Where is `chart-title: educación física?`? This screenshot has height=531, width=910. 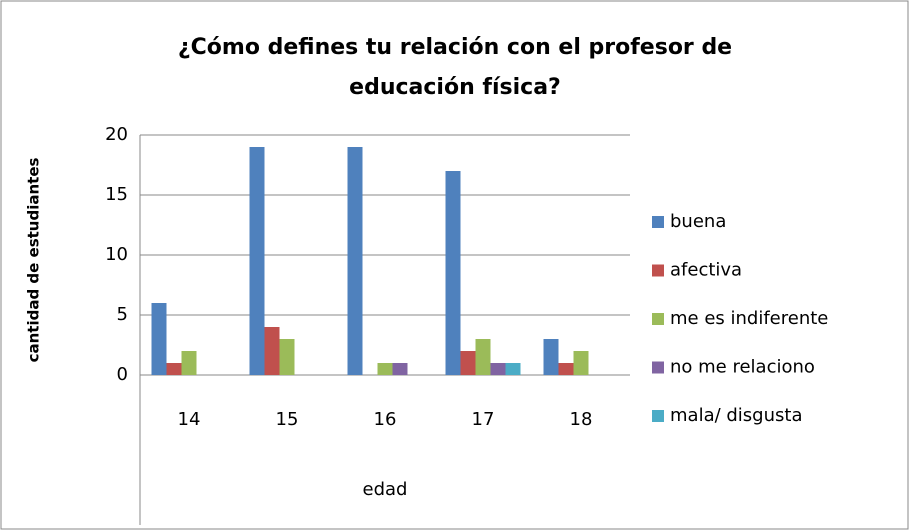
chart-title: educación física? is located at coordinates (455, 87).